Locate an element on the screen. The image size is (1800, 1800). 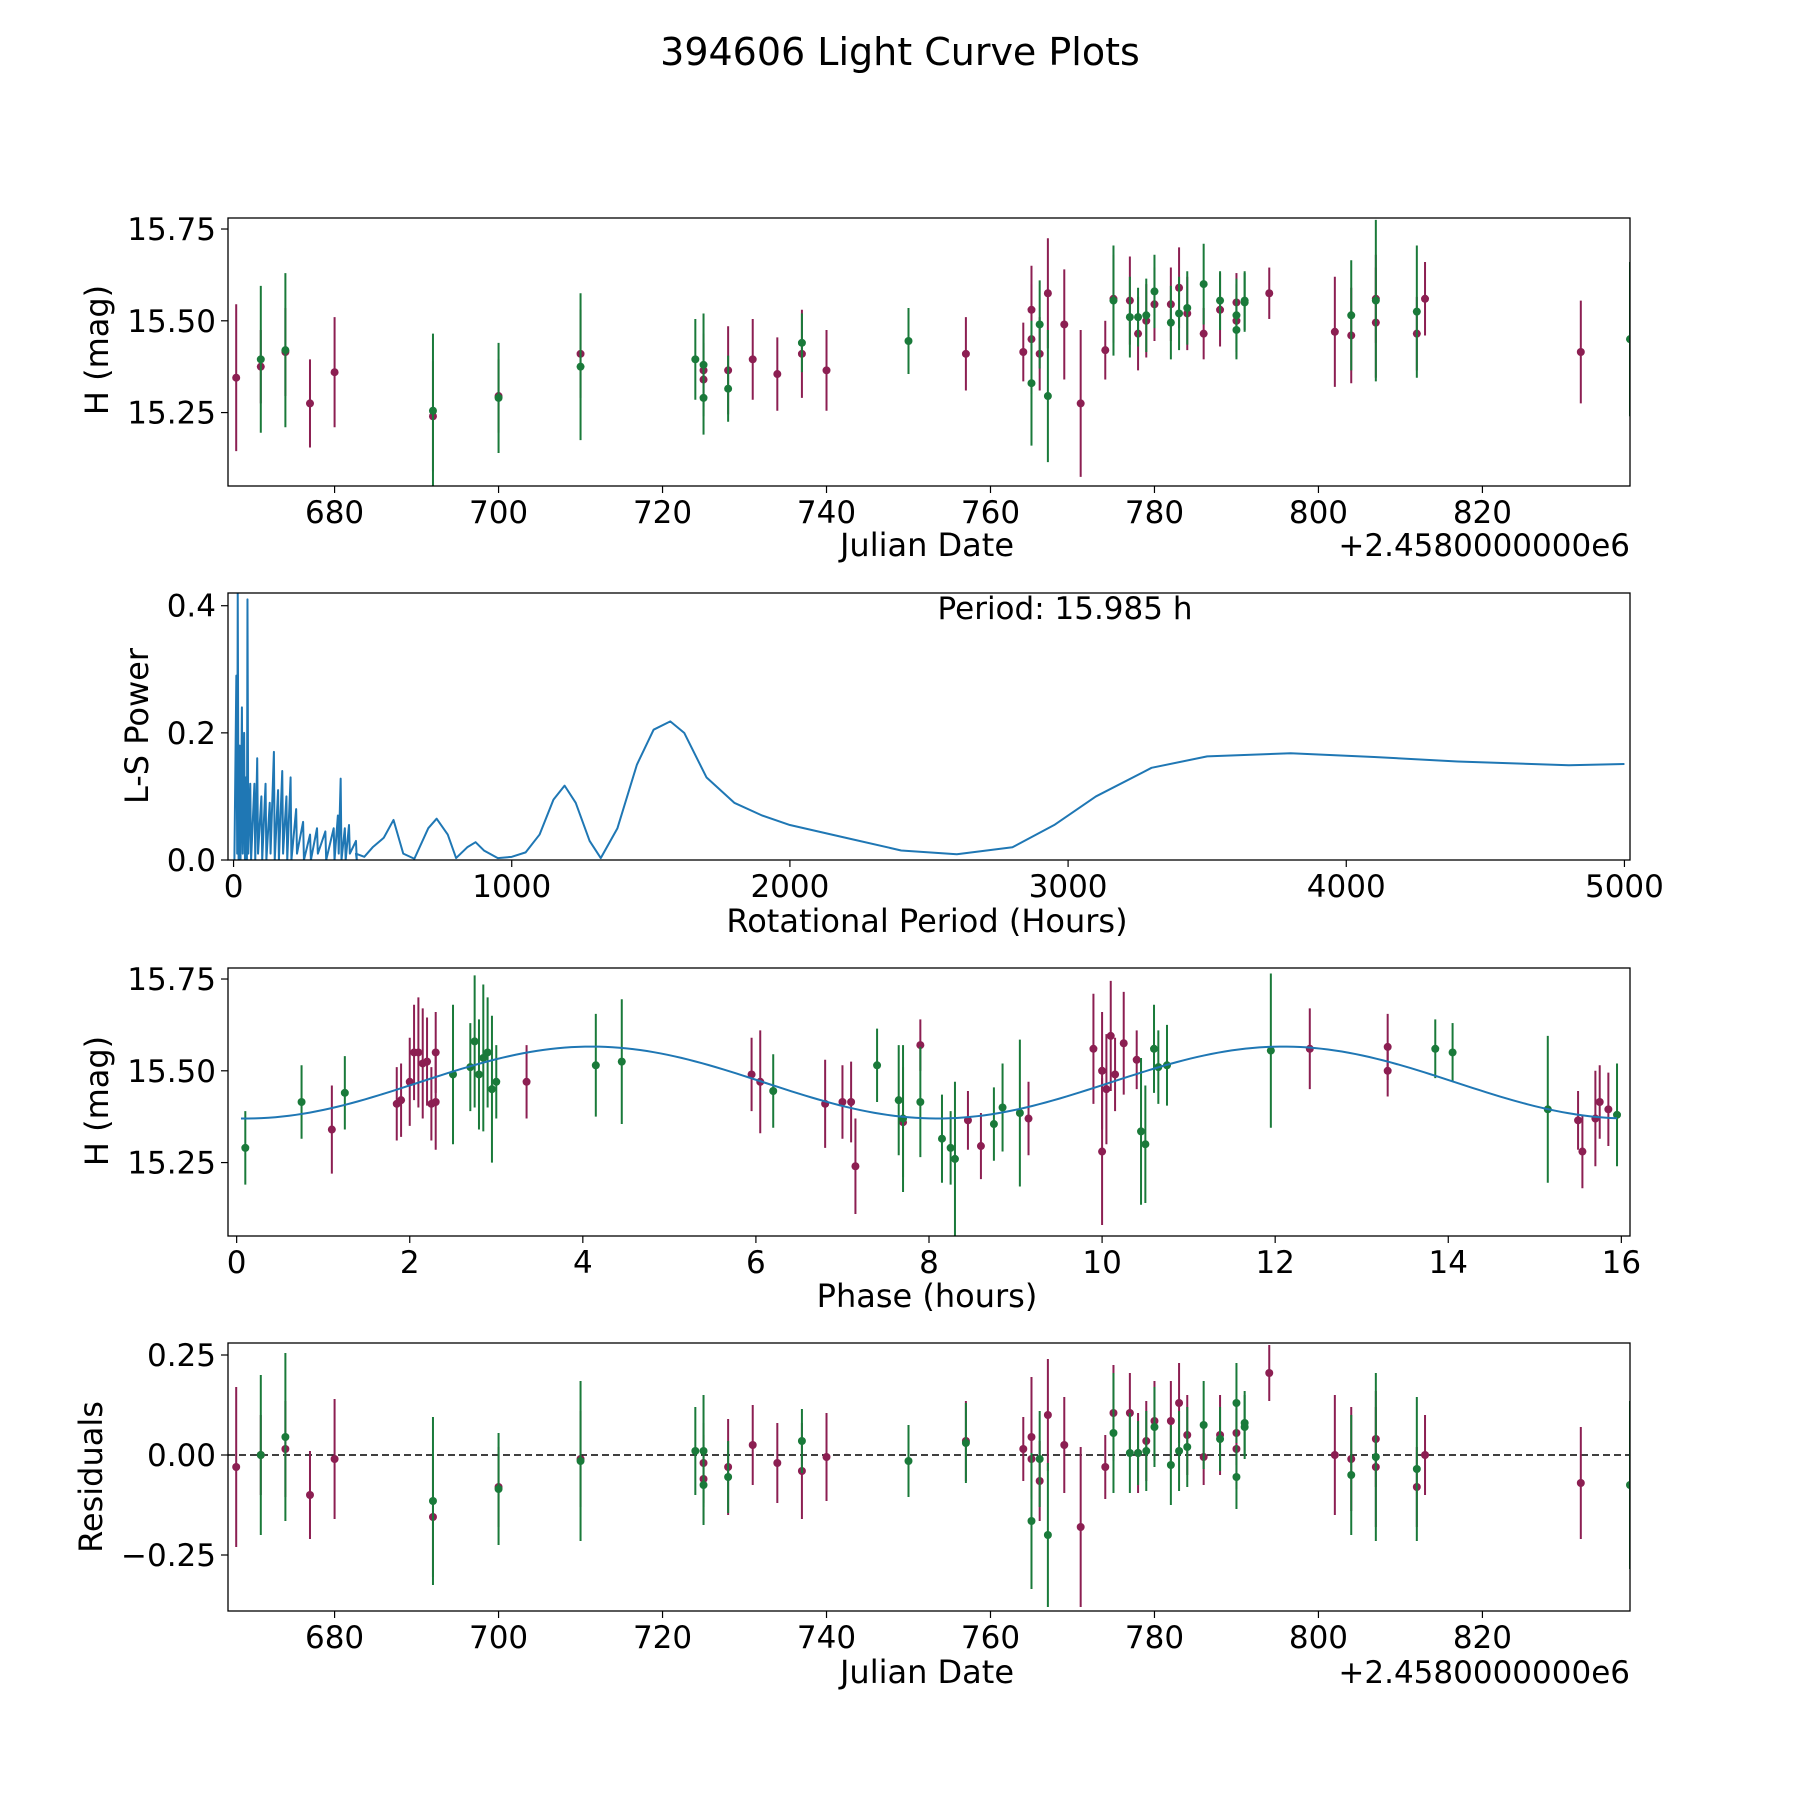
phased-ylabel: H (mag) is located at coordinates (97, 1101).